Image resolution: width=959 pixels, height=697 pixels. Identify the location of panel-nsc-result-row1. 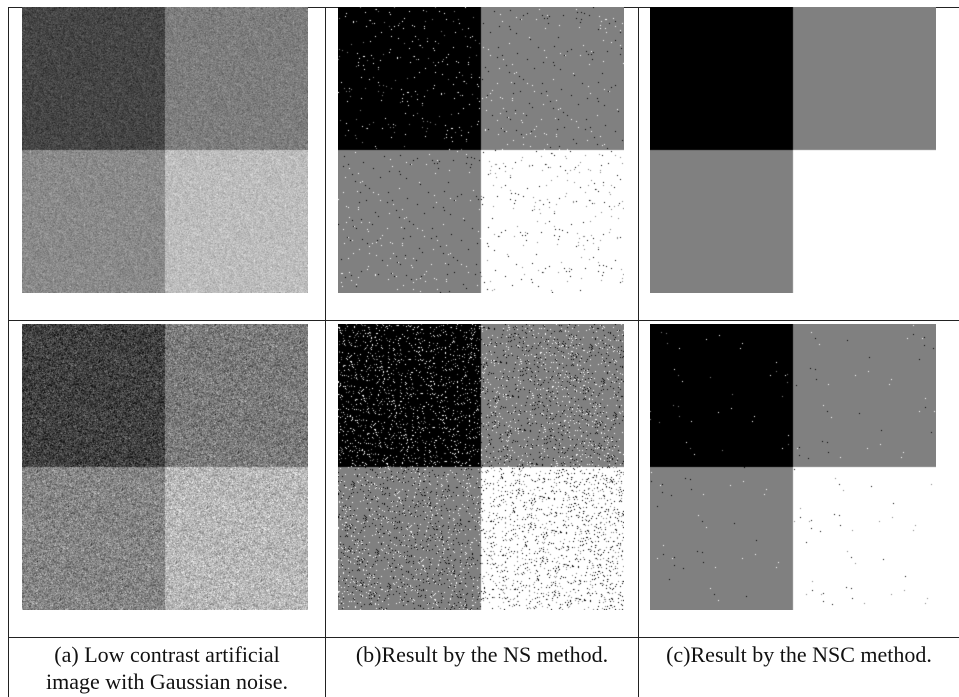
(793, 150).